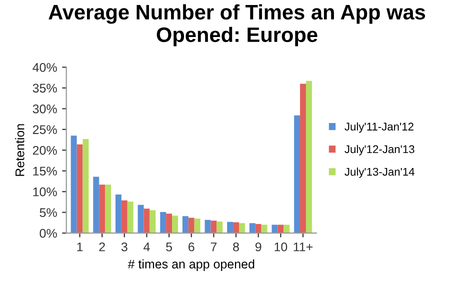 This screenshot has height=286, width=474. I want to click on chart-title: Average Number of Times an App was Opened: Europe, so click(237, 25).